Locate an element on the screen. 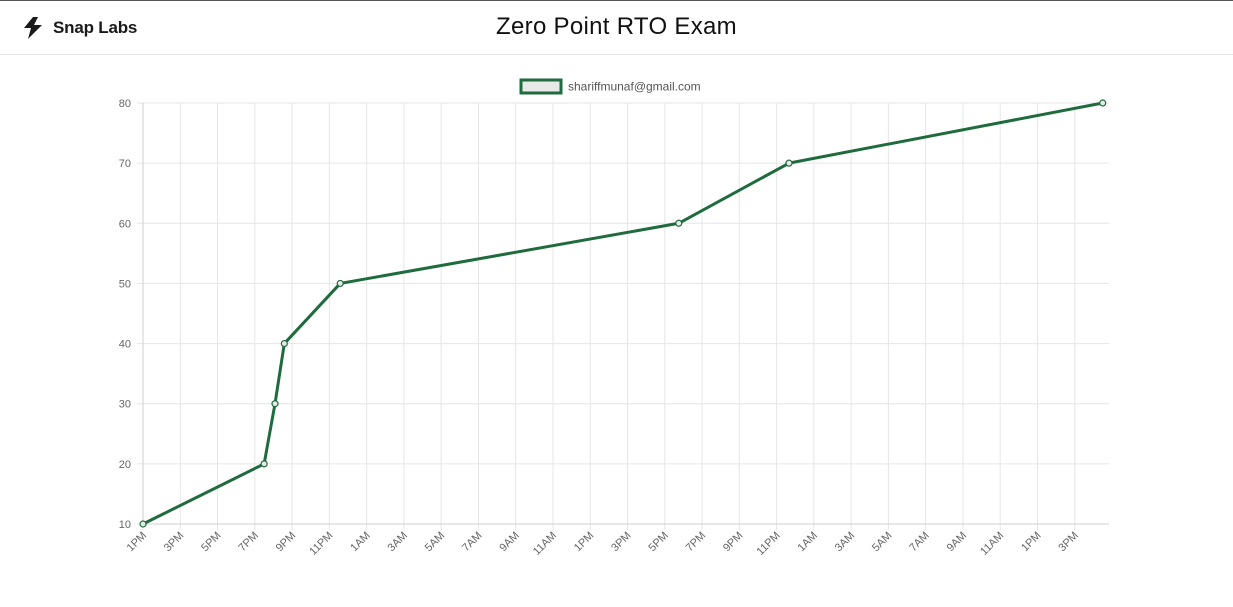 This screenshot has height=607, width=1233. legend-swatch is located at coordinates (541, 86).